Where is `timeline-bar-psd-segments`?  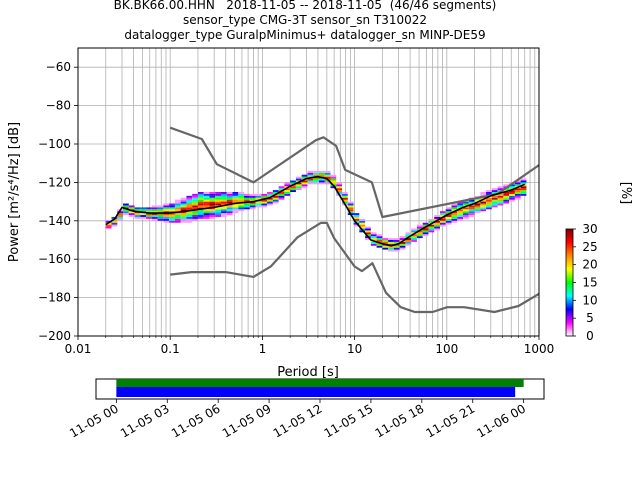 timeline-bar-psd-segments is located at coordinates (316, 392).